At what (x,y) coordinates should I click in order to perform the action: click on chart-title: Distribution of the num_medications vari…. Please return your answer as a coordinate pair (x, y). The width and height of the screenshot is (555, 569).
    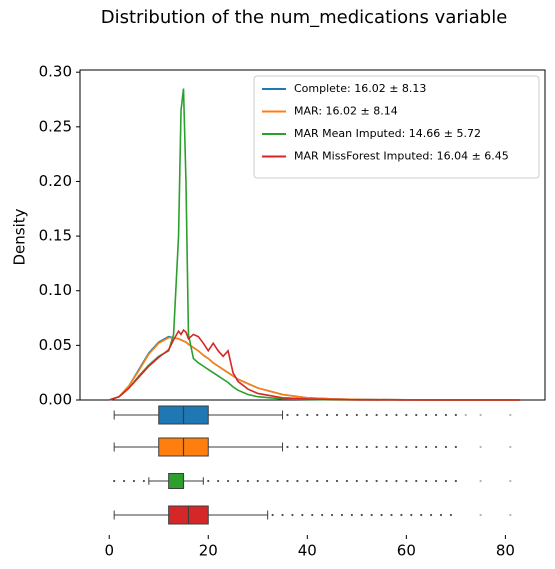
    Looking at the image, I should click on (304, 17).